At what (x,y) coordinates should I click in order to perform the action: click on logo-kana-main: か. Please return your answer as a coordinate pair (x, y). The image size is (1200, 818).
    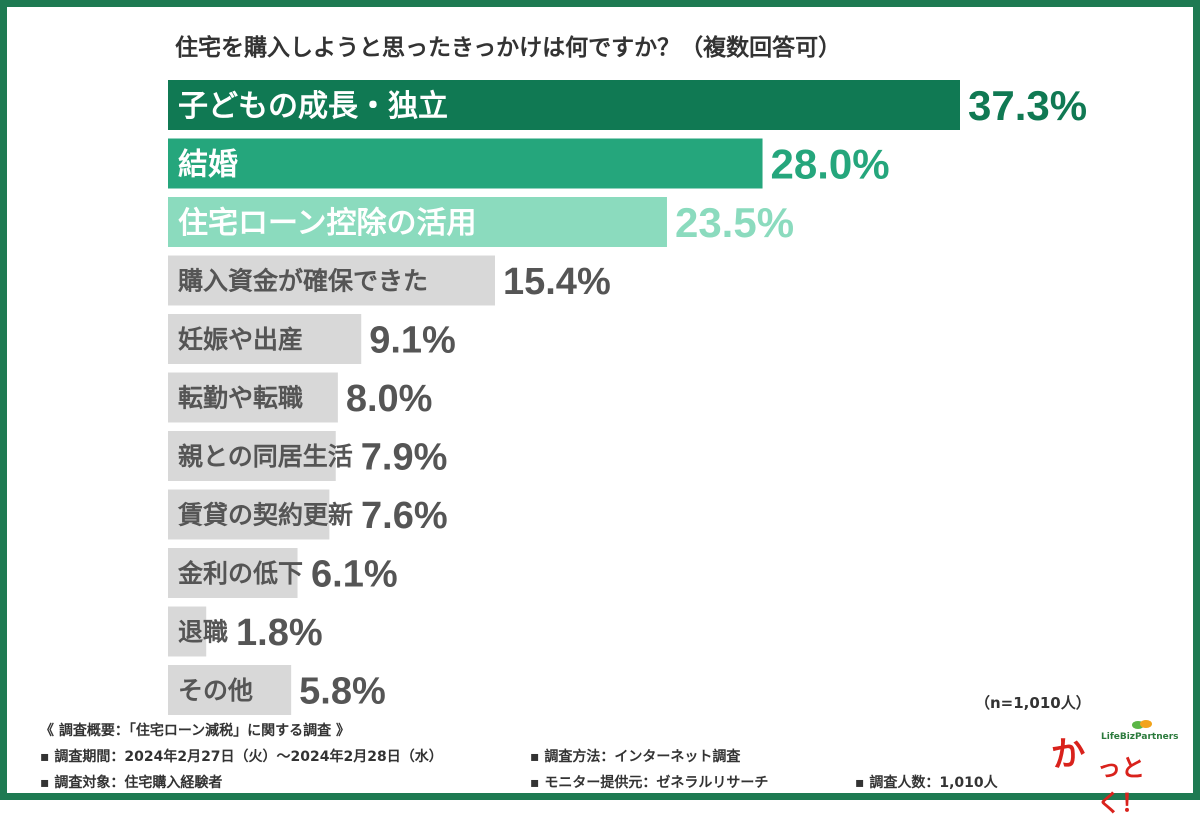
    Looking at the image, I should click on (1068, 754).